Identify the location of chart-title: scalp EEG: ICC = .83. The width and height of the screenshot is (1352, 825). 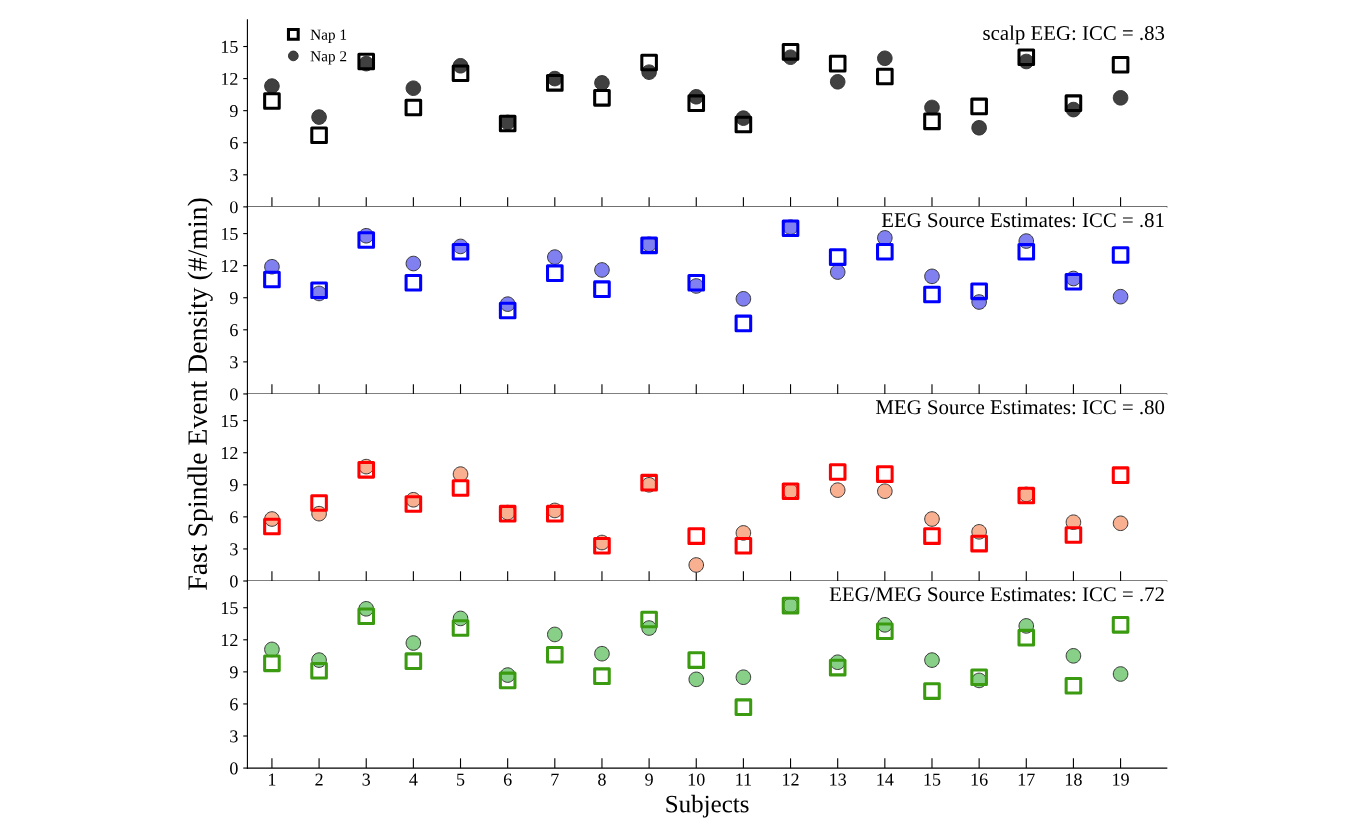
(1074, 35).